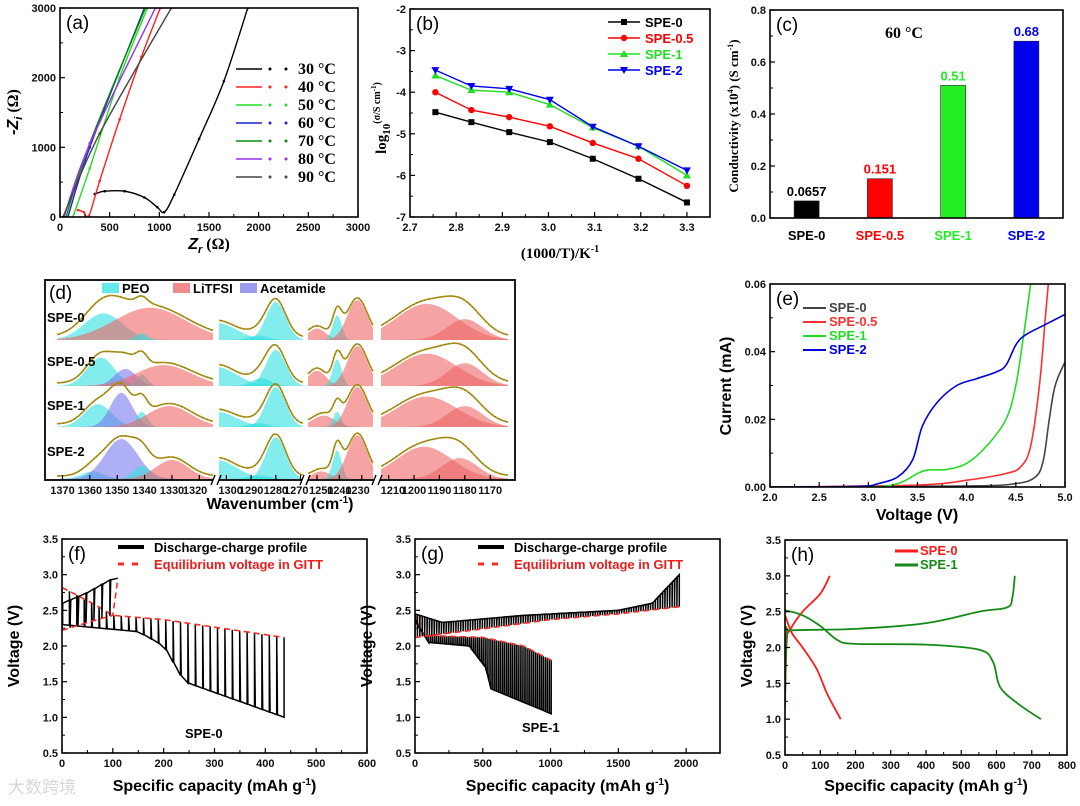 The height and width of the screenshot is (806, 1080). I want to click on y-tick-label: -3, so click(401, 52).